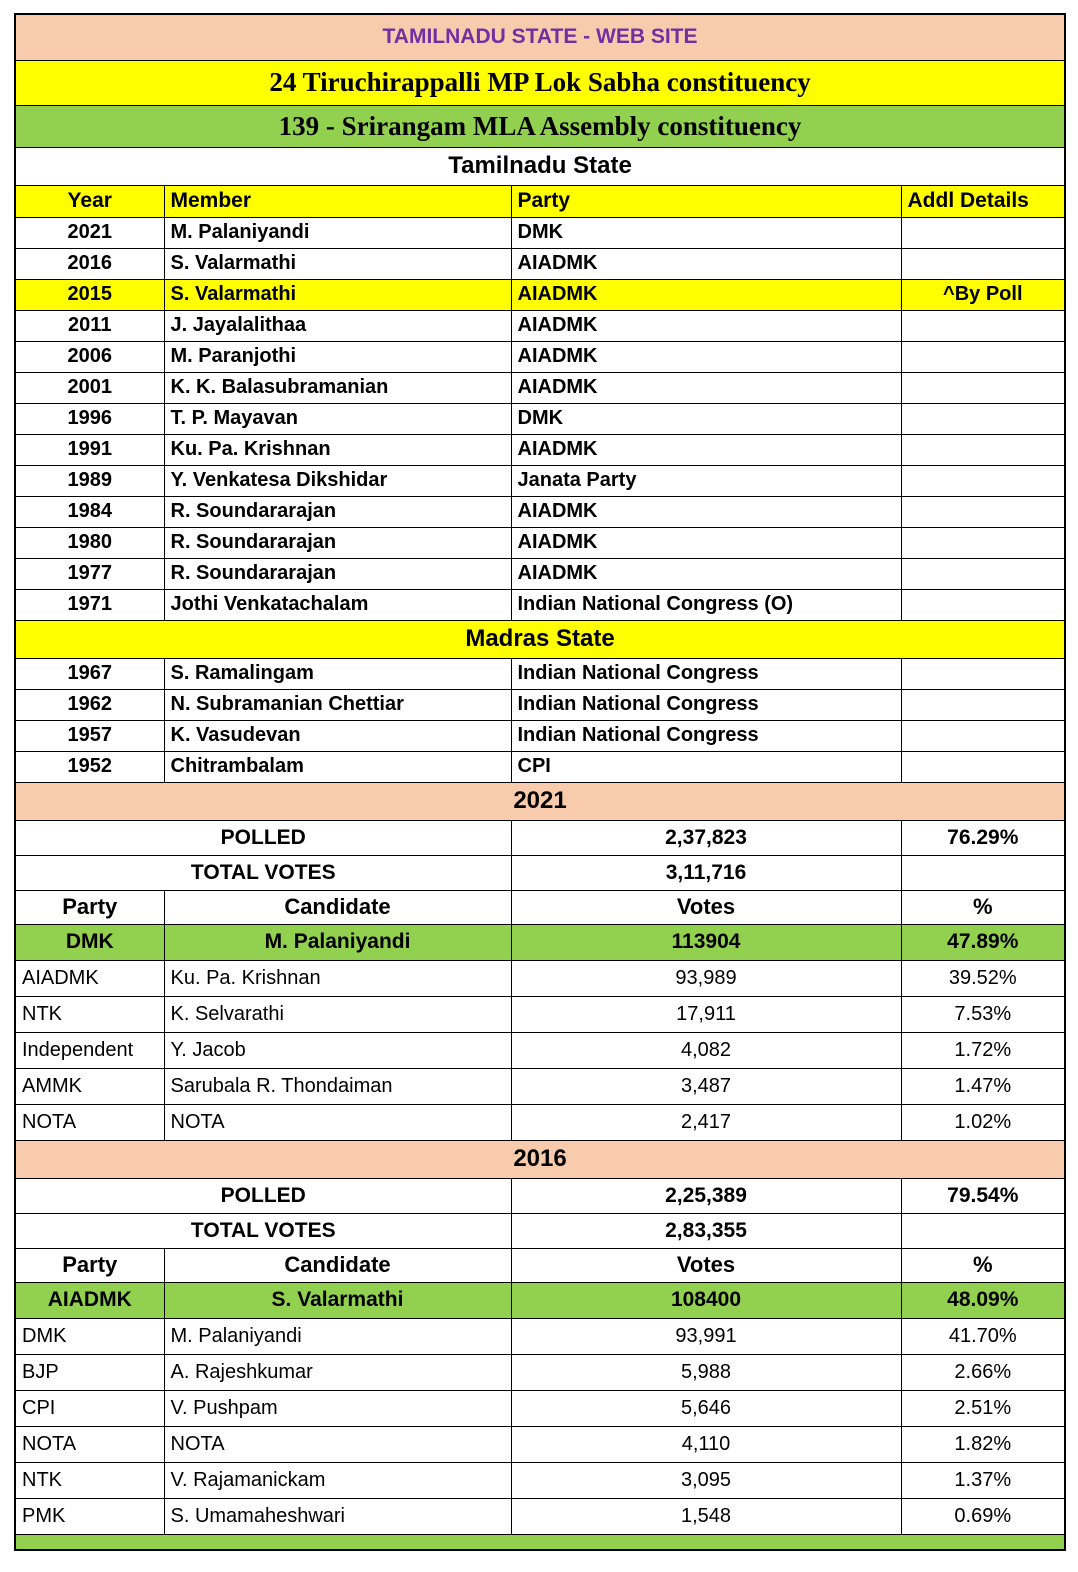  Describe the element at coordinates (983, 294) in the screenshot. I see `addl-details-cell: ^By Poll` at that location.